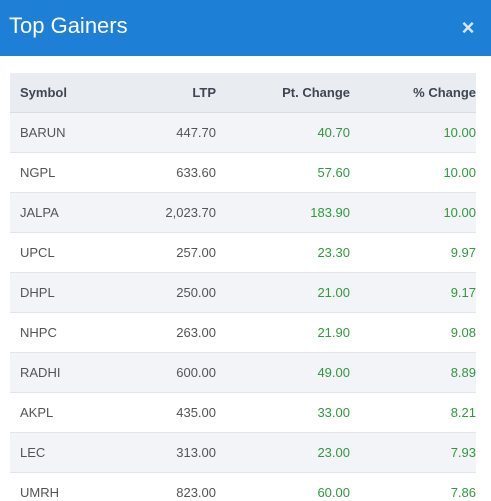  I want to click on table-row: BARUN 447.70 40.70 10.00, so click(243, 132).